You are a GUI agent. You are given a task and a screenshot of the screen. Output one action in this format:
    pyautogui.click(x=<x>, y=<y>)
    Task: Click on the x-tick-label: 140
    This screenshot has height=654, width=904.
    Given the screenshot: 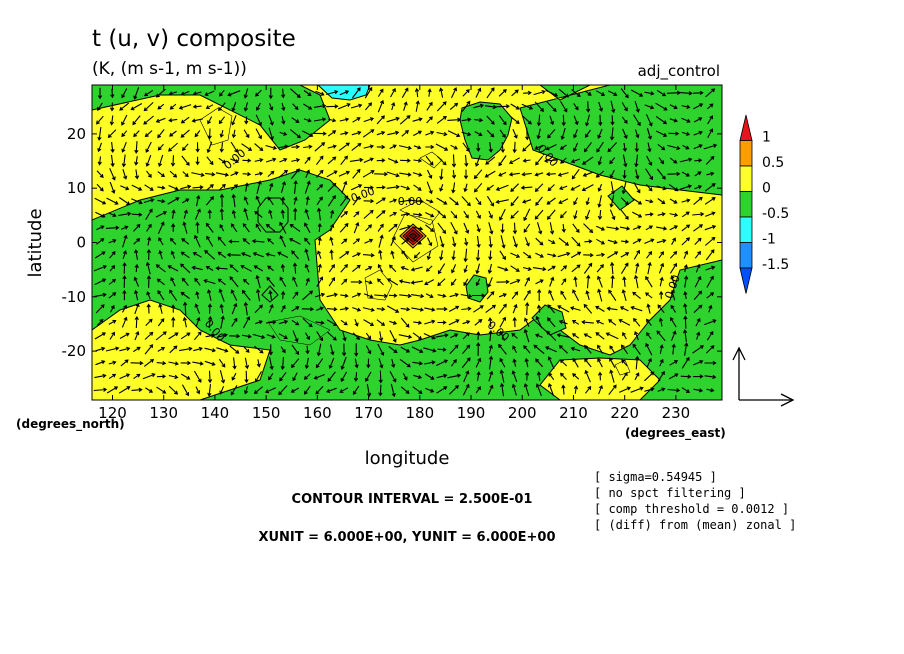 What is the action you would take?
    pyautogui.click(x=215, y=413)
    